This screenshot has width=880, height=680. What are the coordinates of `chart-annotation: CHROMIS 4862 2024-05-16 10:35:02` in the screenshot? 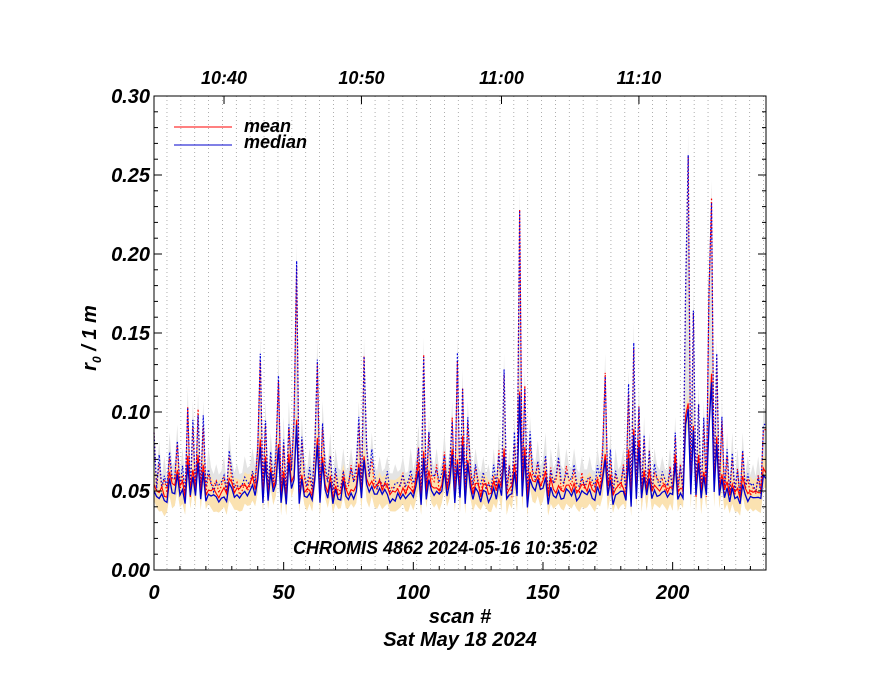 It's located at (445, 548).